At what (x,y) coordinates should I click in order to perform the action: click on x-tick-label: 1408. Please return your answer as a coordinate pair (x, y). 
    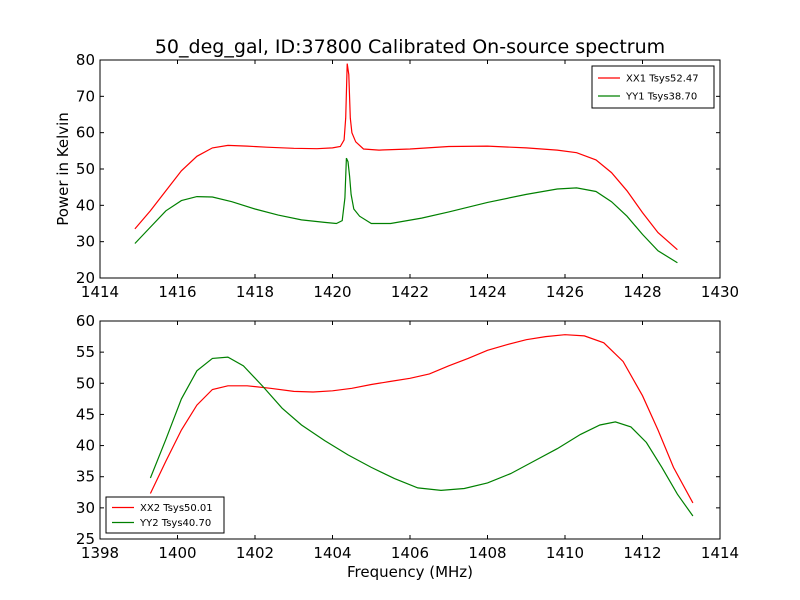
    Looking at the image, I should click on (487, 553).